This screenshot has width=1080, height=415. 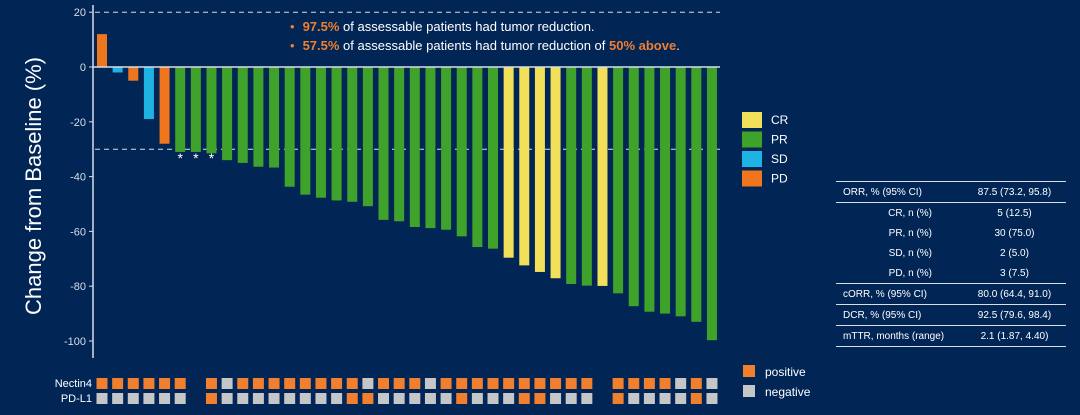 What do you see at coordinates (274, 117) in the screenshot?
I see `bar-12-PR` at bounding box center [274, 117].